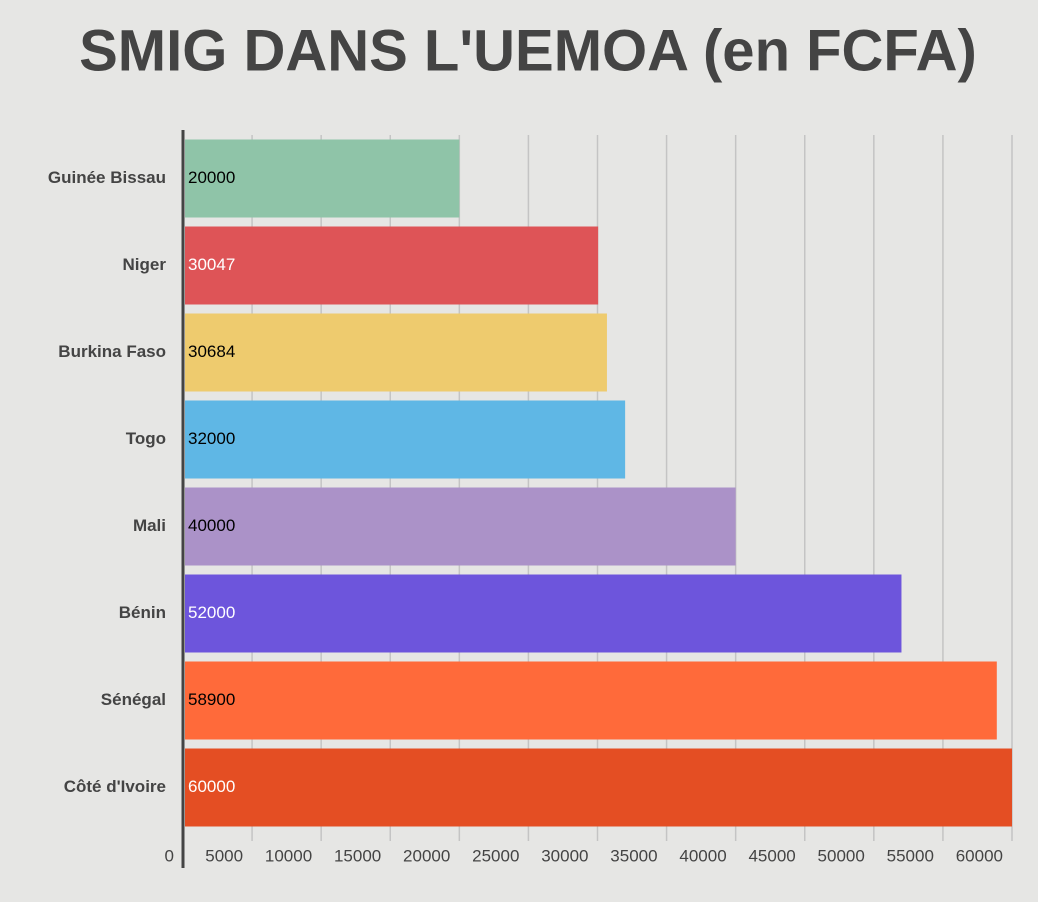  Describe the element at coordinates (211, 699) in the screenshot. I see `value-label: 58900` at that location.